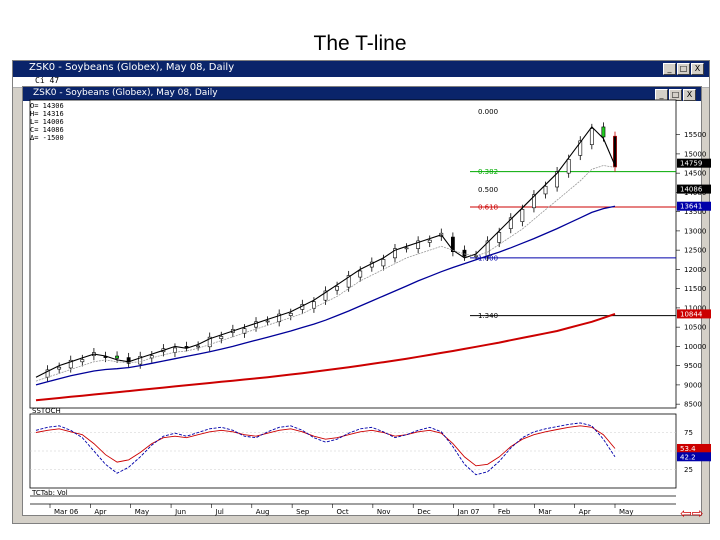  What do you see at coordinates (689, 95) in the screenshot?
I see `inner-close-button: X` at bounding box center [689, 95].